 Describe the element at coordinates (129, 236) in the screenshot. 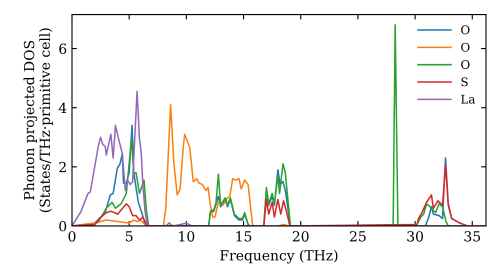

I see `x-tick-label: 5` at that location.